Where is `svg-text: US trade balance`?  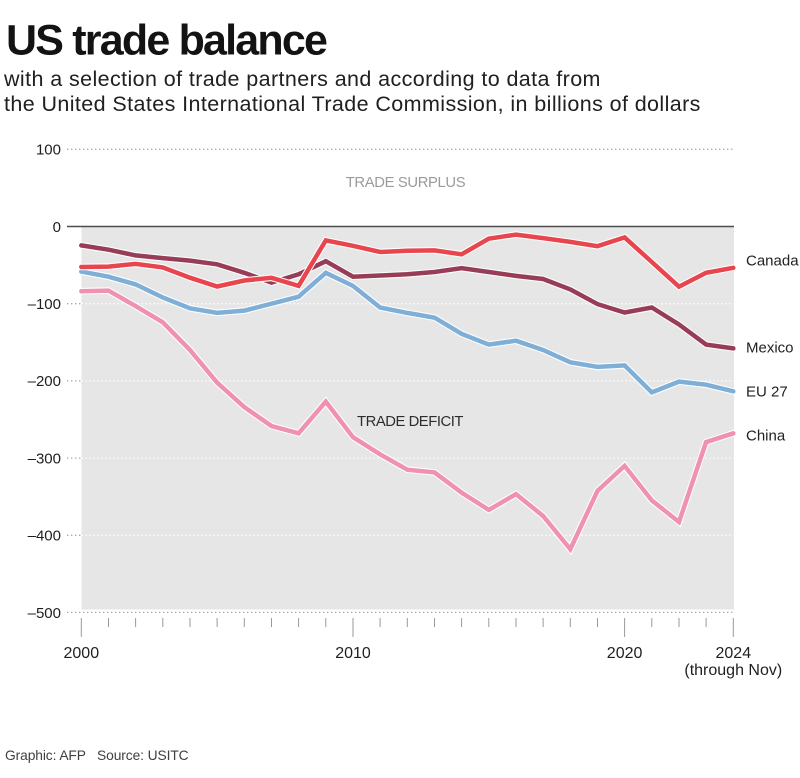 svg-text: US trade balance is located at coordinates (166, 41).